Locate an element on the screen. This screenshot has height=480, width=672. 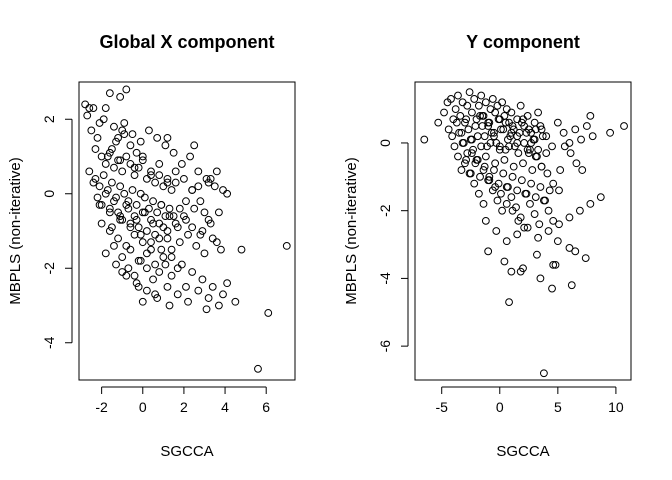
x-tick-label: -2 is located at coordinates (101, 407).